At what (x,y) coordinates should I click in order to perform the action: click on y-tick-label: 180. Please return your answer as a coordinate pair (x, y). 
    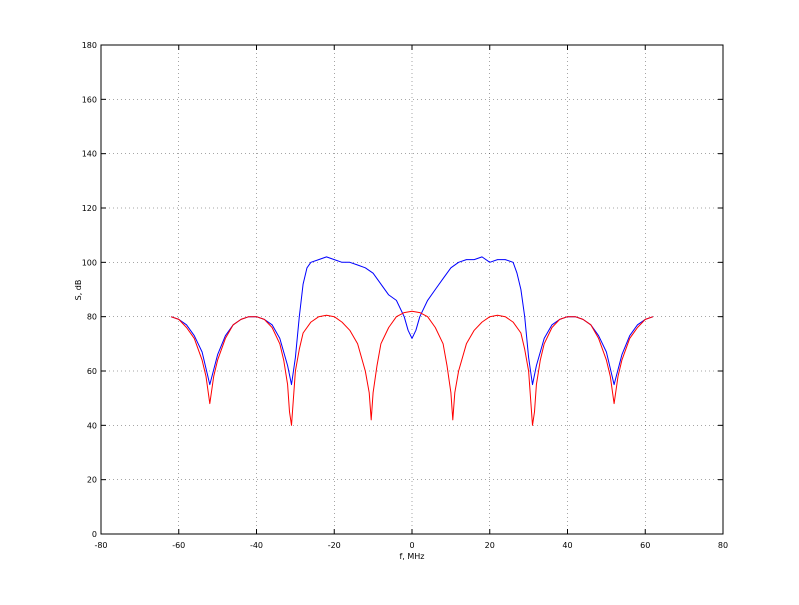
    Looking at the image, I should click on (89, 45).